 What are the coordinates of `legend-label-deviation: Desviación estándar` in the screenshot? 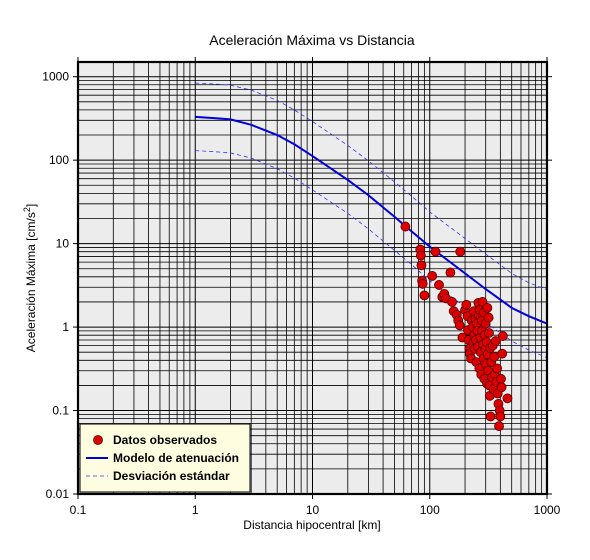 It's located at (171, 476).